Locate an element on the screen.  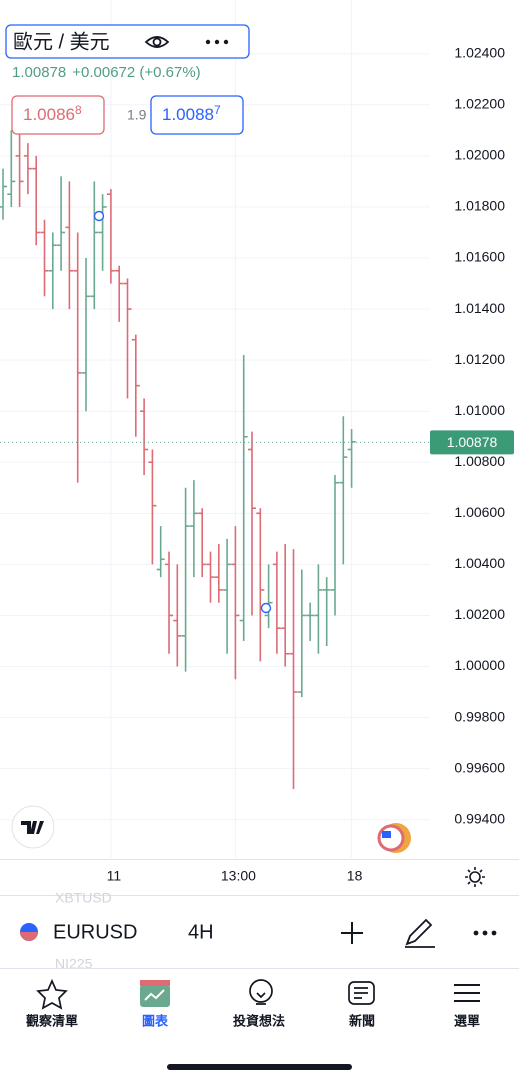
y-tick-label: 1.00800 is located at coordinates (479, 461).